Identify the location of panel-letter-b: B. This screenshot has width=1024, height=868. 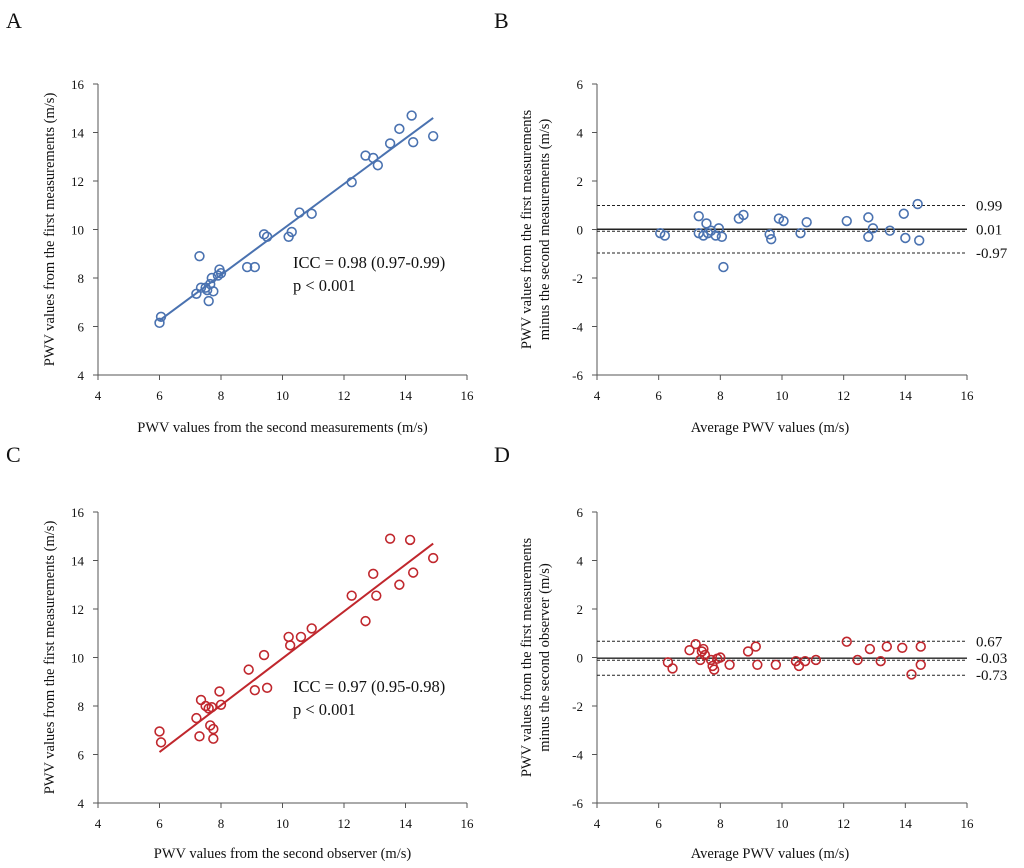
(501, 20).